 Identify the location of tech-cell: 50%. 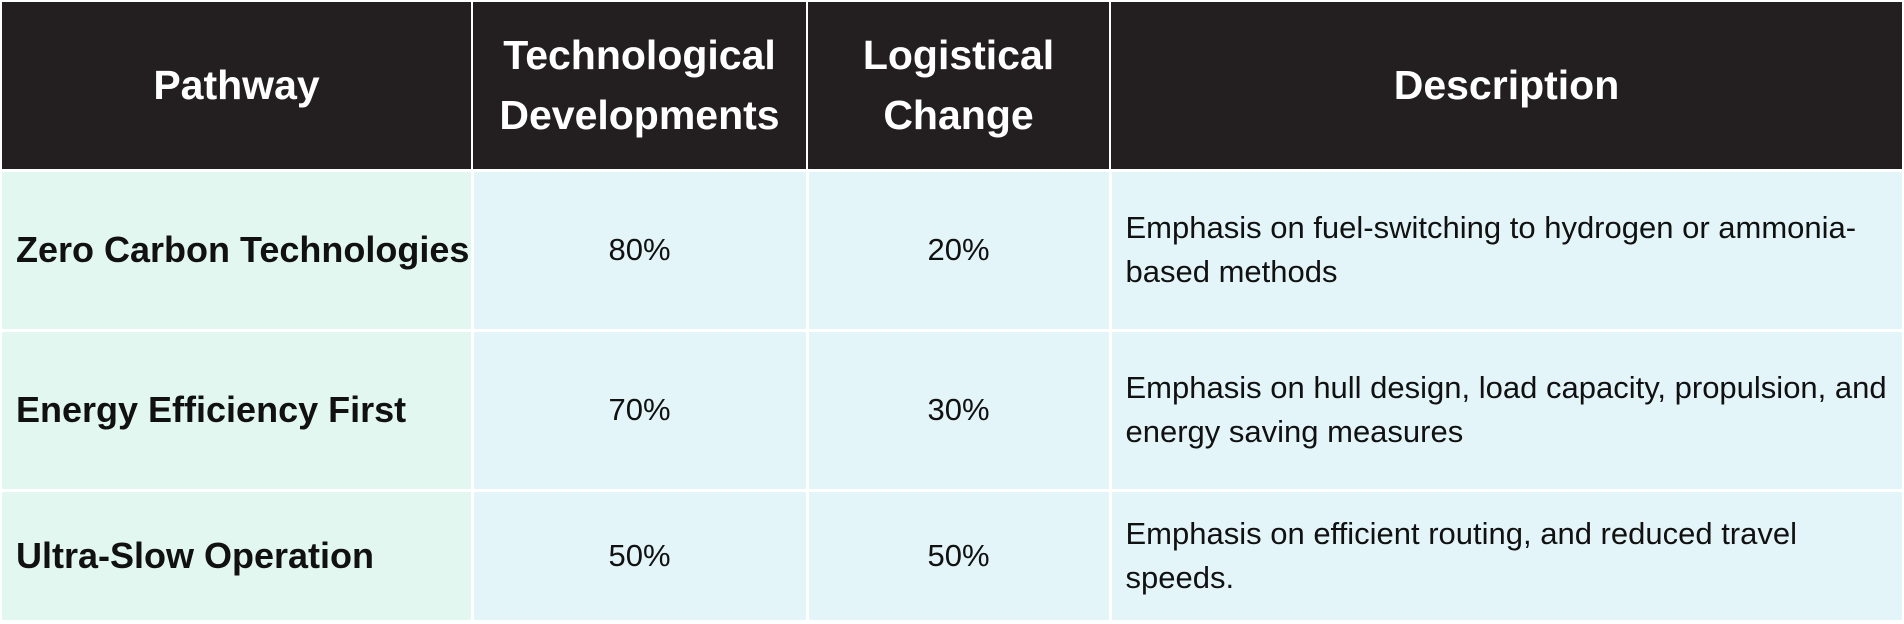
(640, 554).